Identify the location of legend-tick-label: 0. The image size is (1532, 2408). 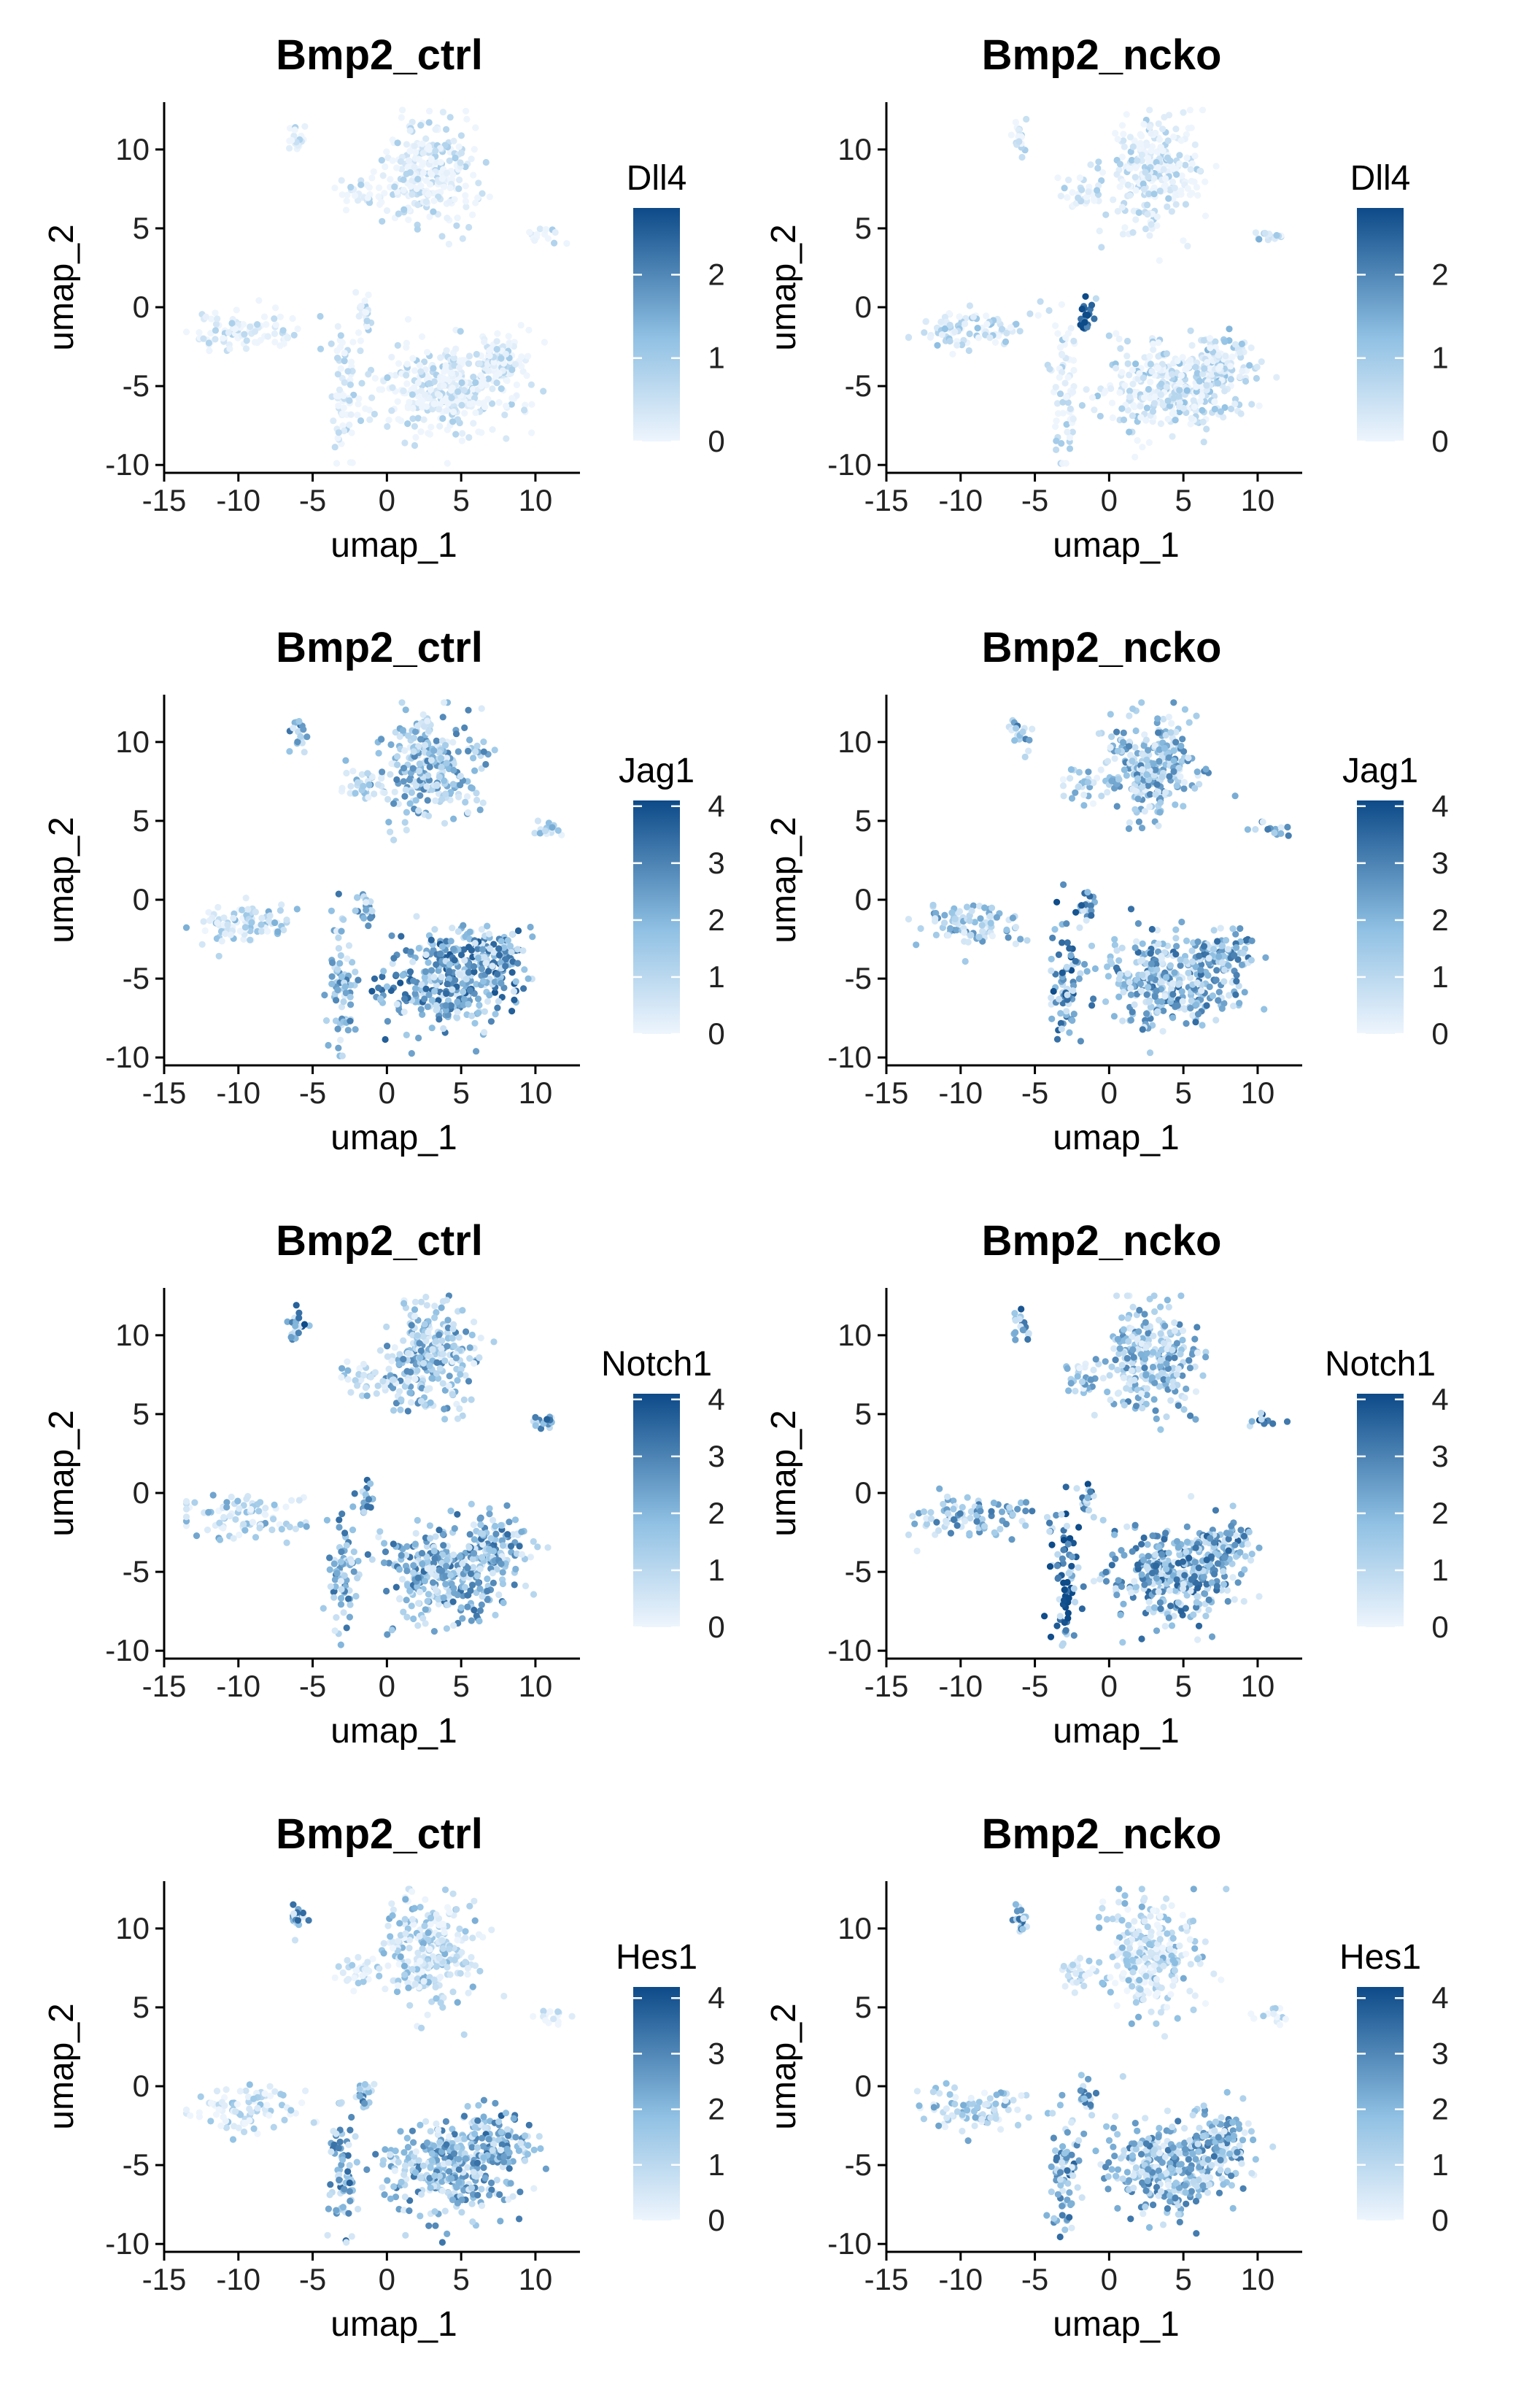
(1439, 441).